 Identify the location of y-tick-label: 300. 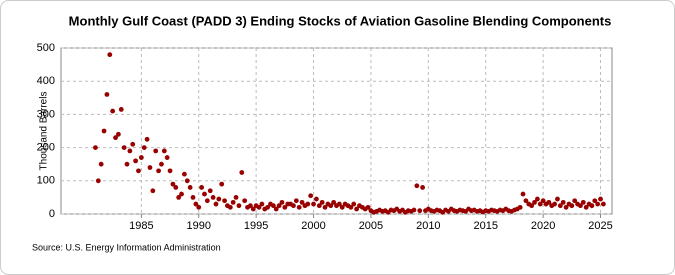
(46, 114).